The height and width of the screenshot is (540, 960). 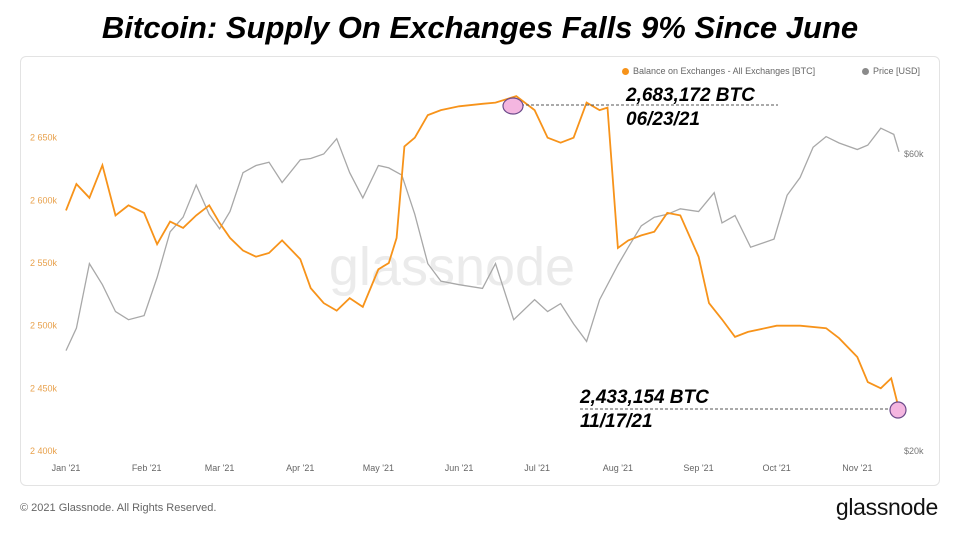 What do you see at coordinates (44, 388) in the screenshot?
I see `y-tick-left: 2 450k` at bounding box center [44, 388].